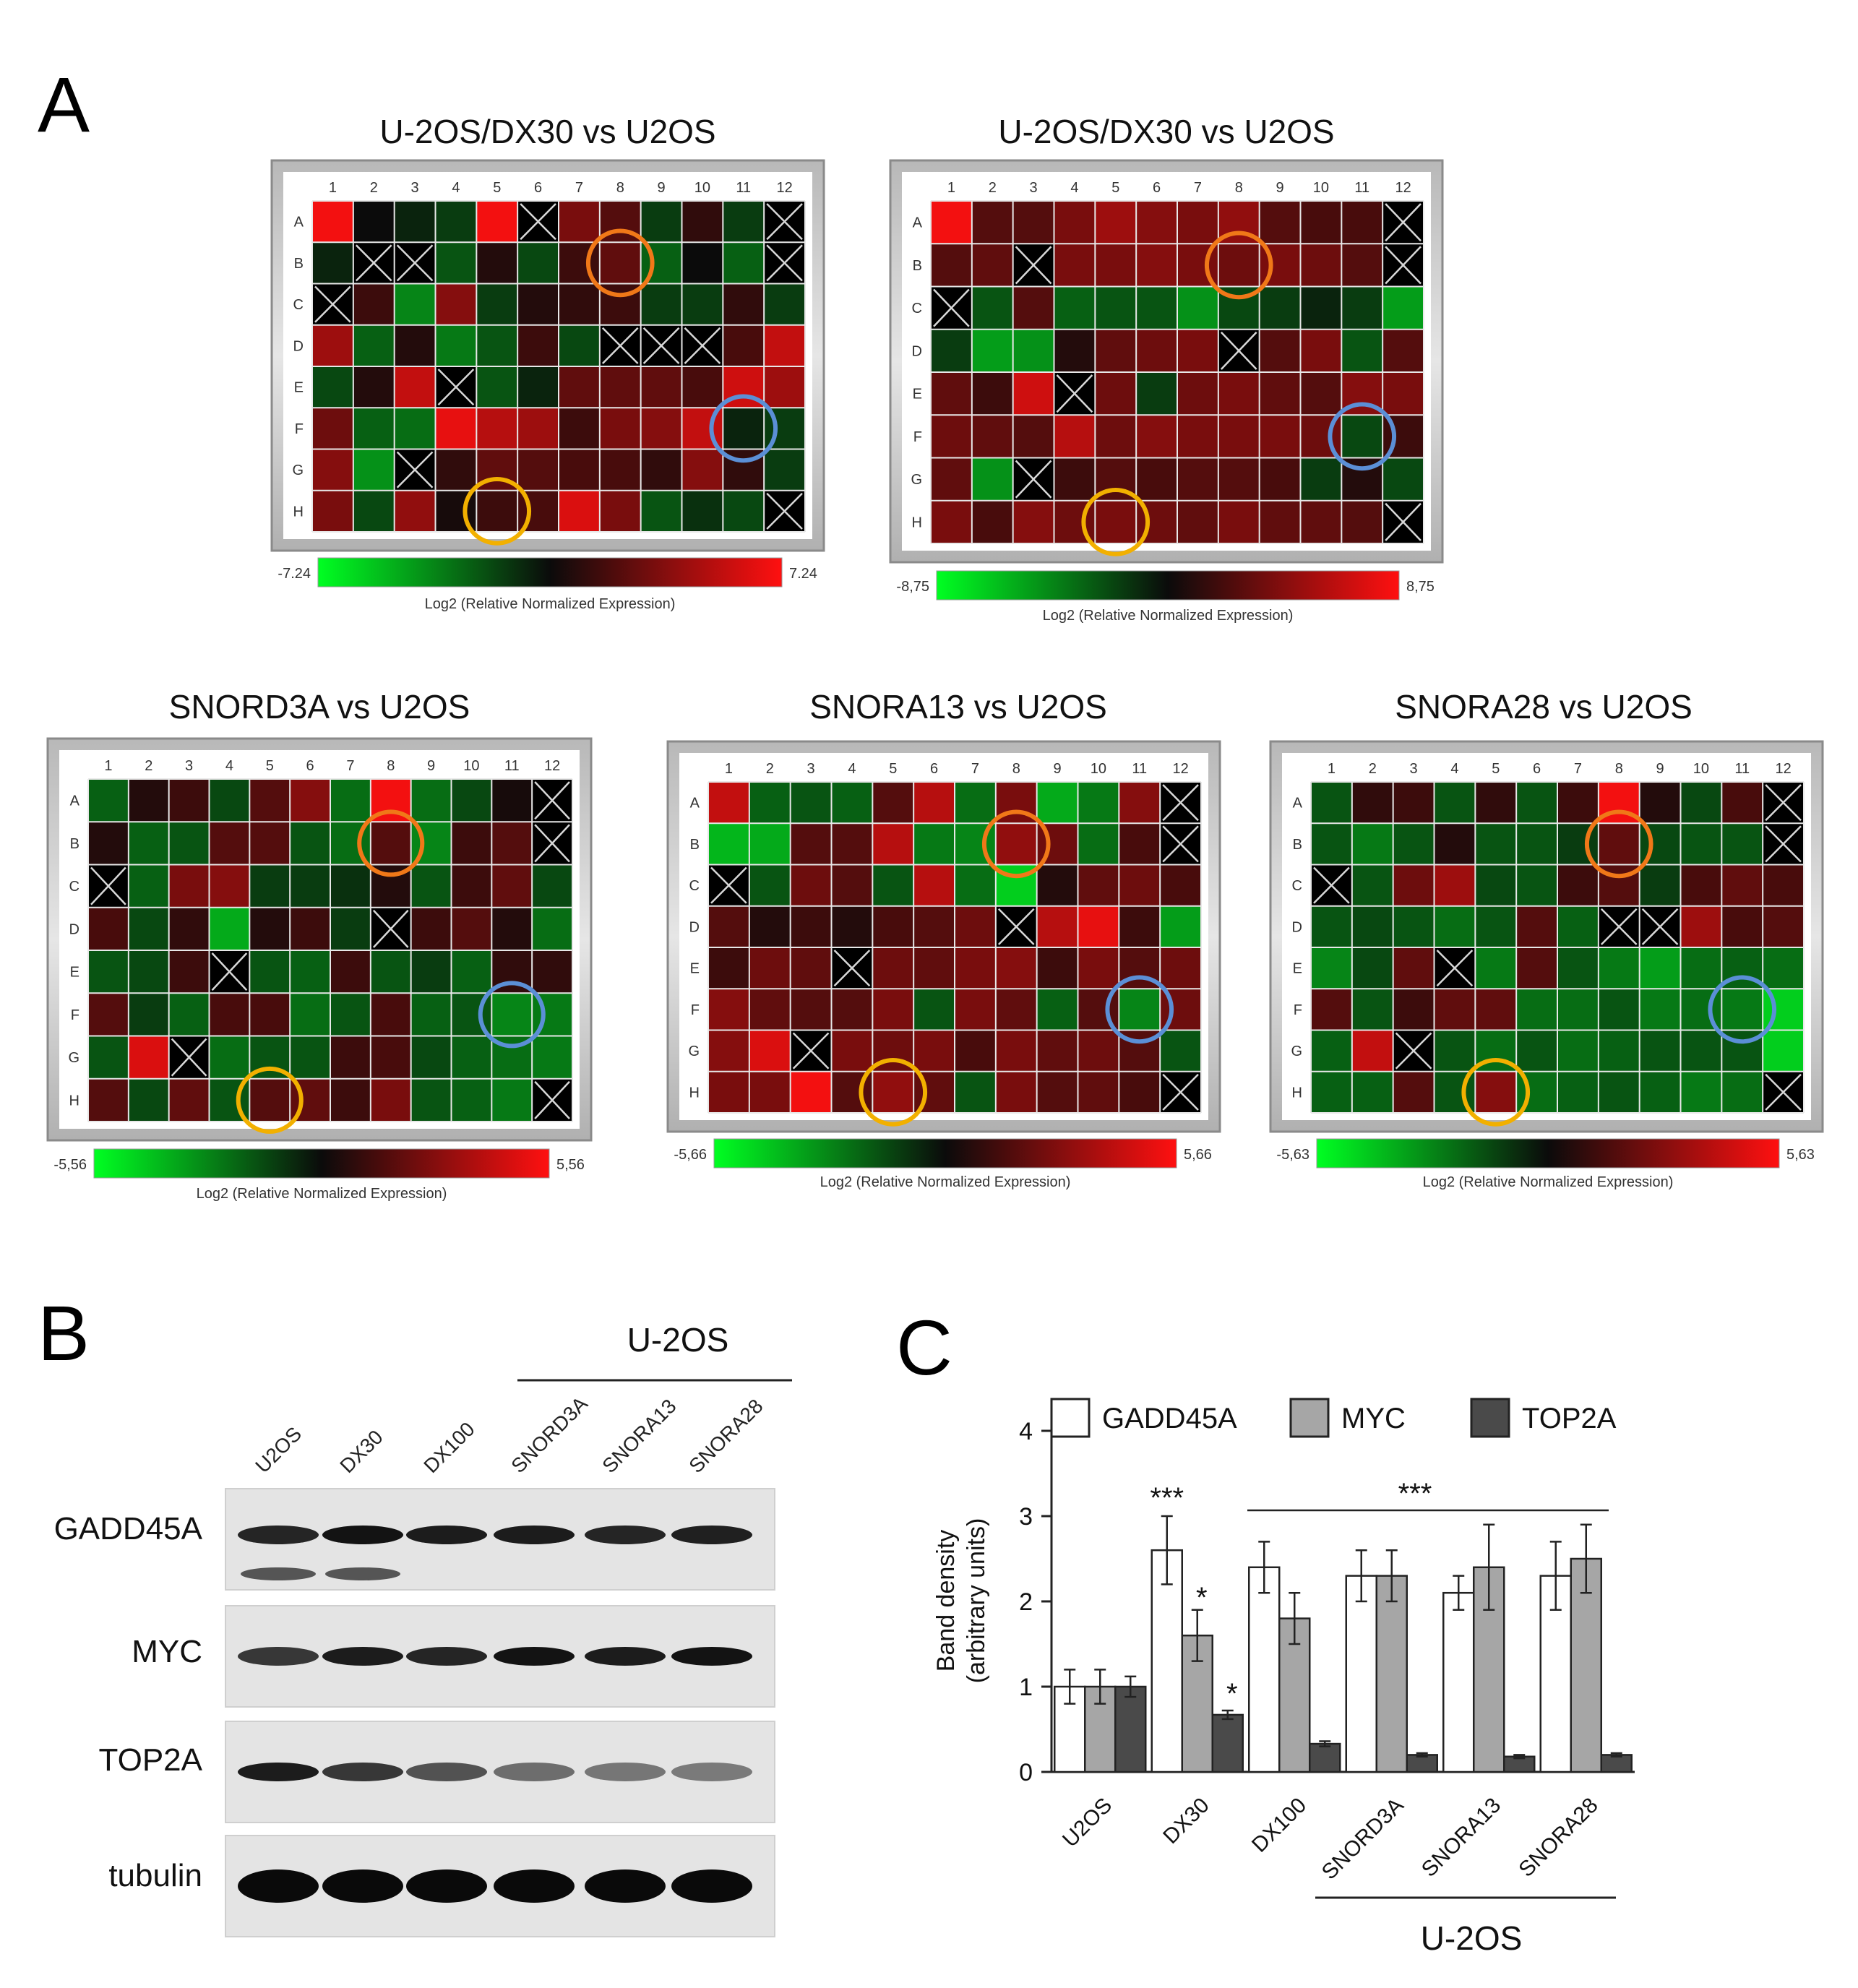  Describe the element at coordinates (1026, 1688) in the screenshot. I see `y-tick-label: 1` at that location.